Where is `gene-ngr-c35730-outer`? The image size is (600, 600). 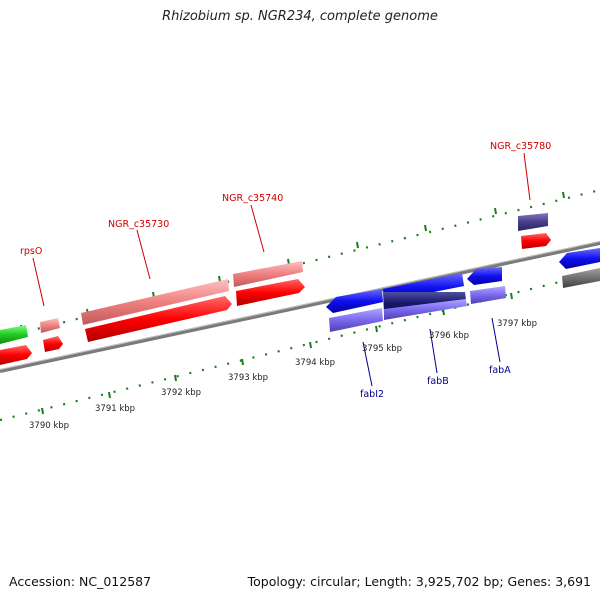 gene-ngr-c35730-outer is located at coordinates (155, 302).